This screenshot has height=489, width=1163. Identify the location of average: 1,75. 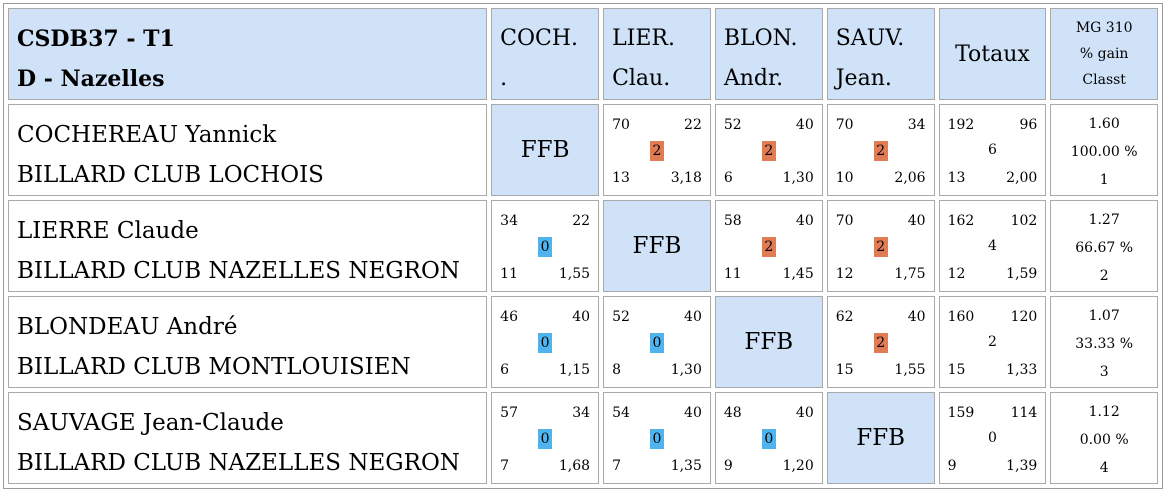
(910, 274).